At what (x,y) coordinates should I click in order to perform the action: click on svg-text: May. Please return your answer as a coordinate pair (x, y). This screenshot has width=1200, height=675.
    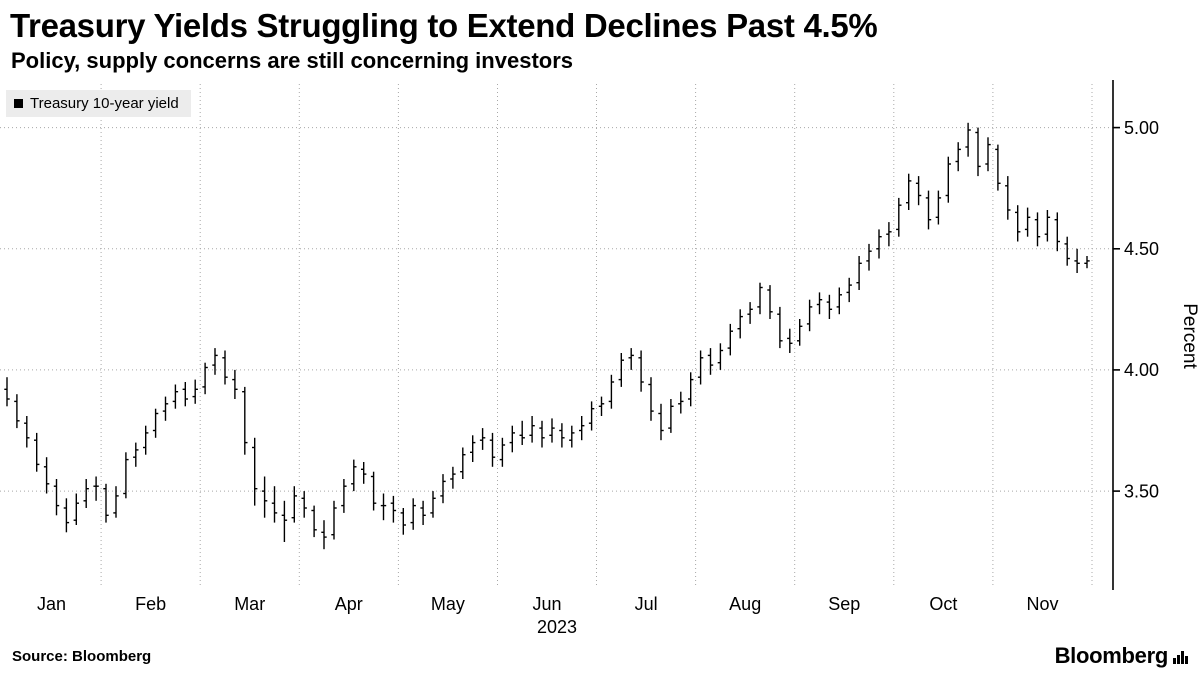
    Looking at the image, I should click on (448, 604).